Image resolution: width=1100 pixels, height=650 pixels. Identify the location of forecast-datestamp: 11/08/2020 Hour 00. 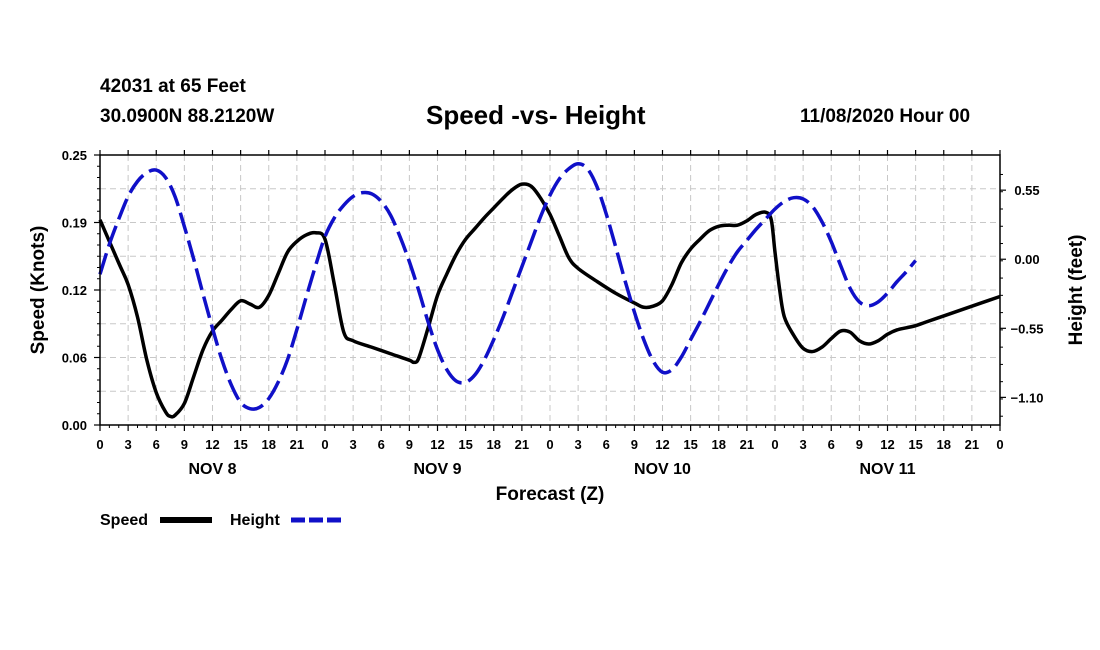
(885, 116).